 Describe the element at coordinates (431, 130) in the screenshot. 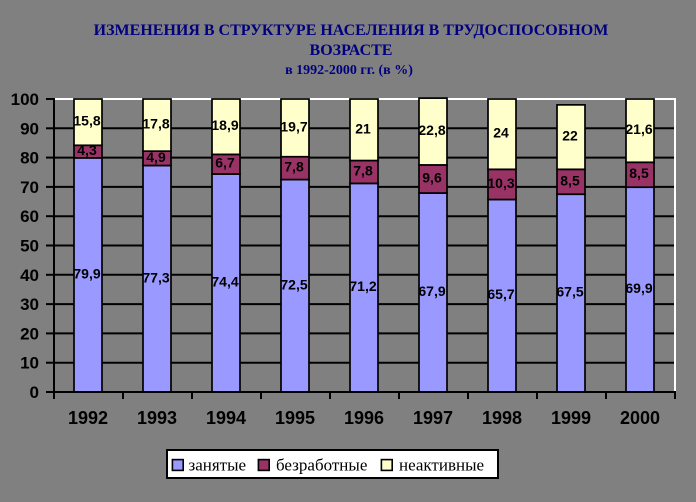

I see `svg-text: 22,8` at that location.